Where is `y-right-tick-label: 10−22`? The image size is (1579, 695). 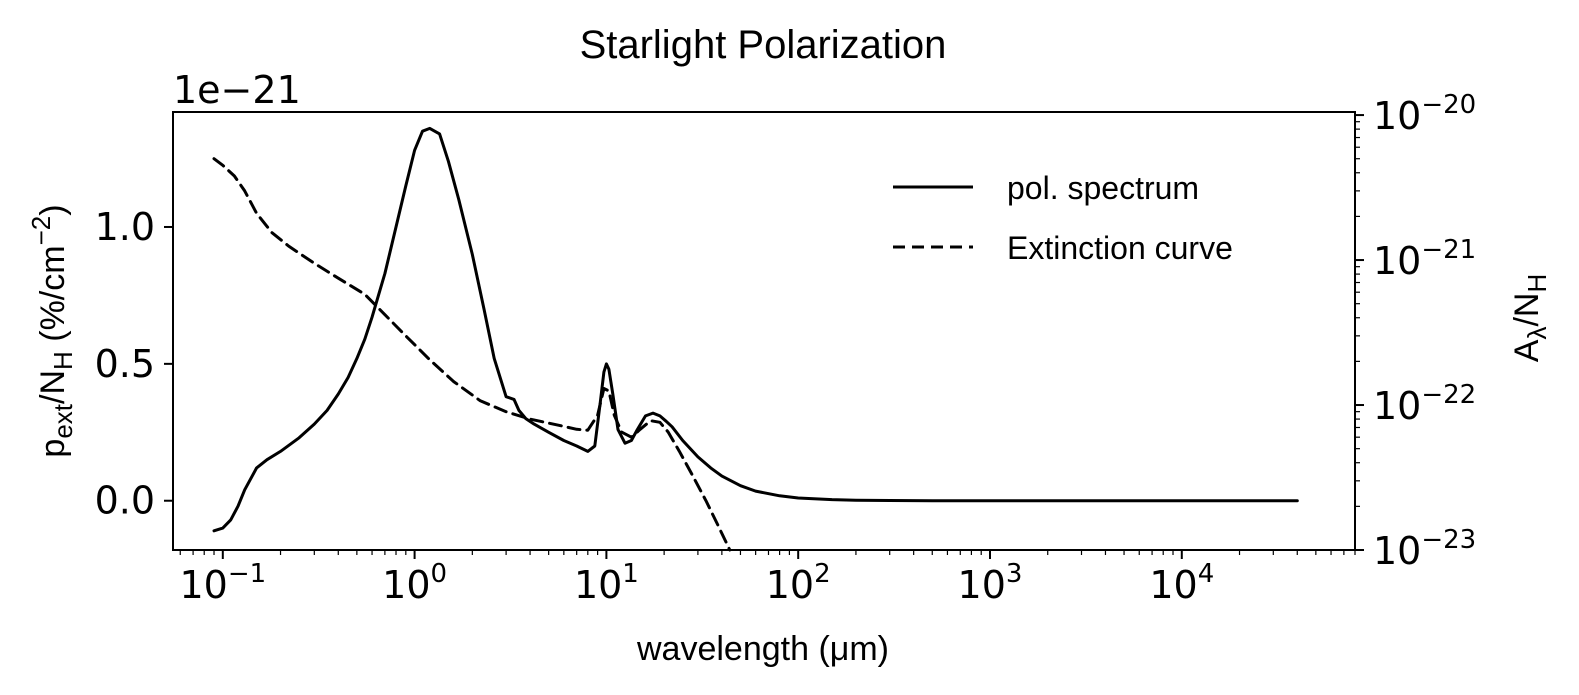 y-right-tick-label: 10−22 is located at coordinates (1424, 404).